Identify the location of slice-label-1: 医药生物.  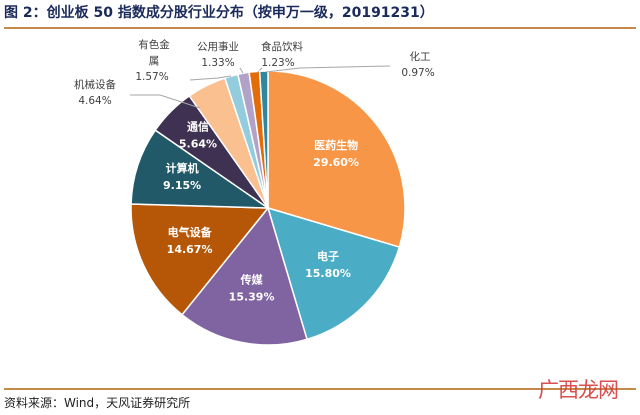
(336, 145).